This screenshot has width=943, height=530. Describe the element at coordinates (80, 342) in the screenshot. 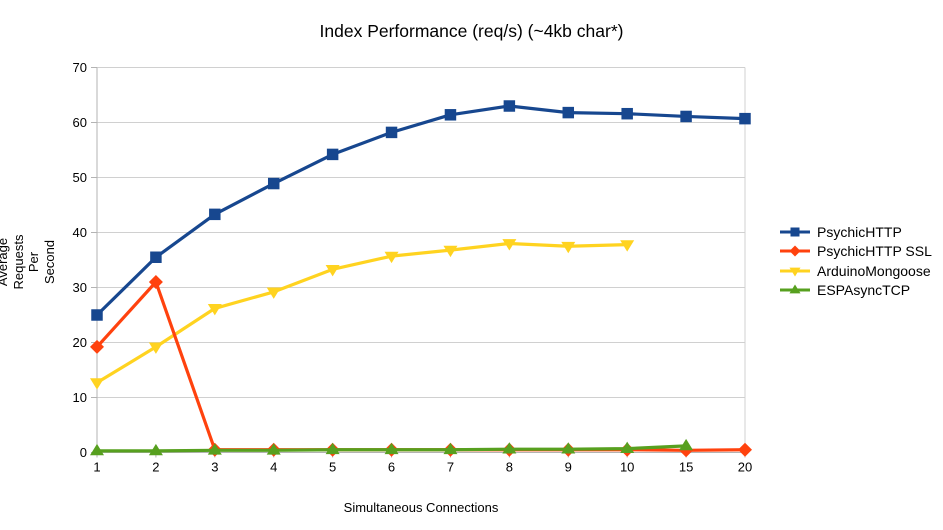

I see `y-tick-label: 20` at that location.